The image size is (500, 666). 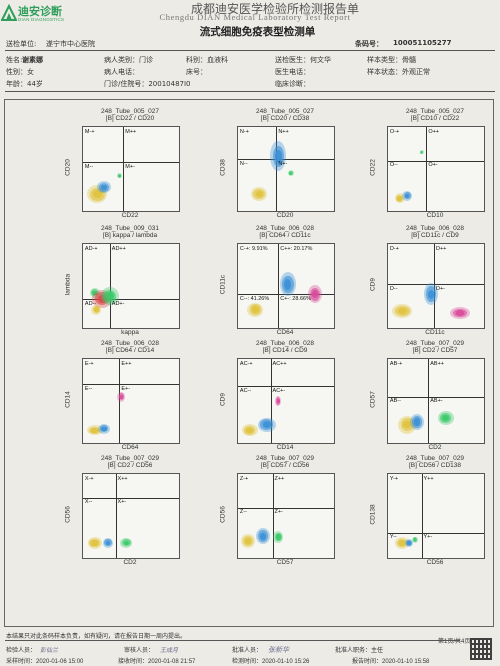 I want to click on x-axis-label: CD64, so click(x=130, y=447).